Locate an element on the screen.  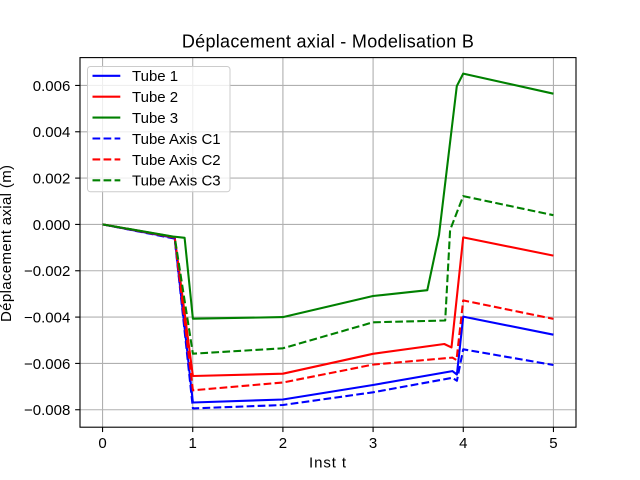
svg-text: 4 is located at coordinates (463, 443).